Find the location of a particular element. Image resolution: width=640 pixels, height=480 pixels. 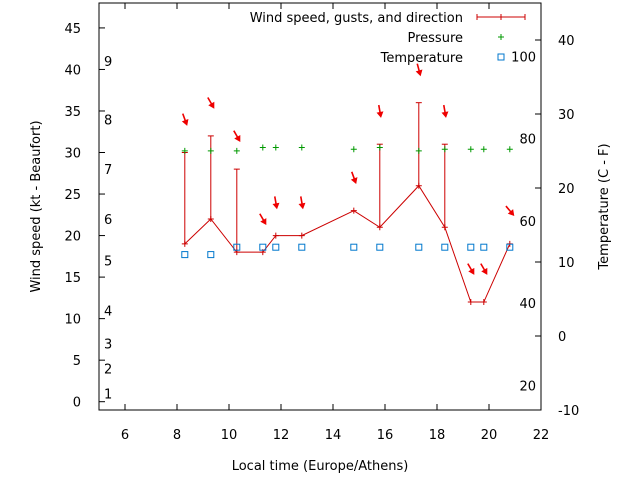

y-left-tick-label: 40 is located at coordinates (72, 70).